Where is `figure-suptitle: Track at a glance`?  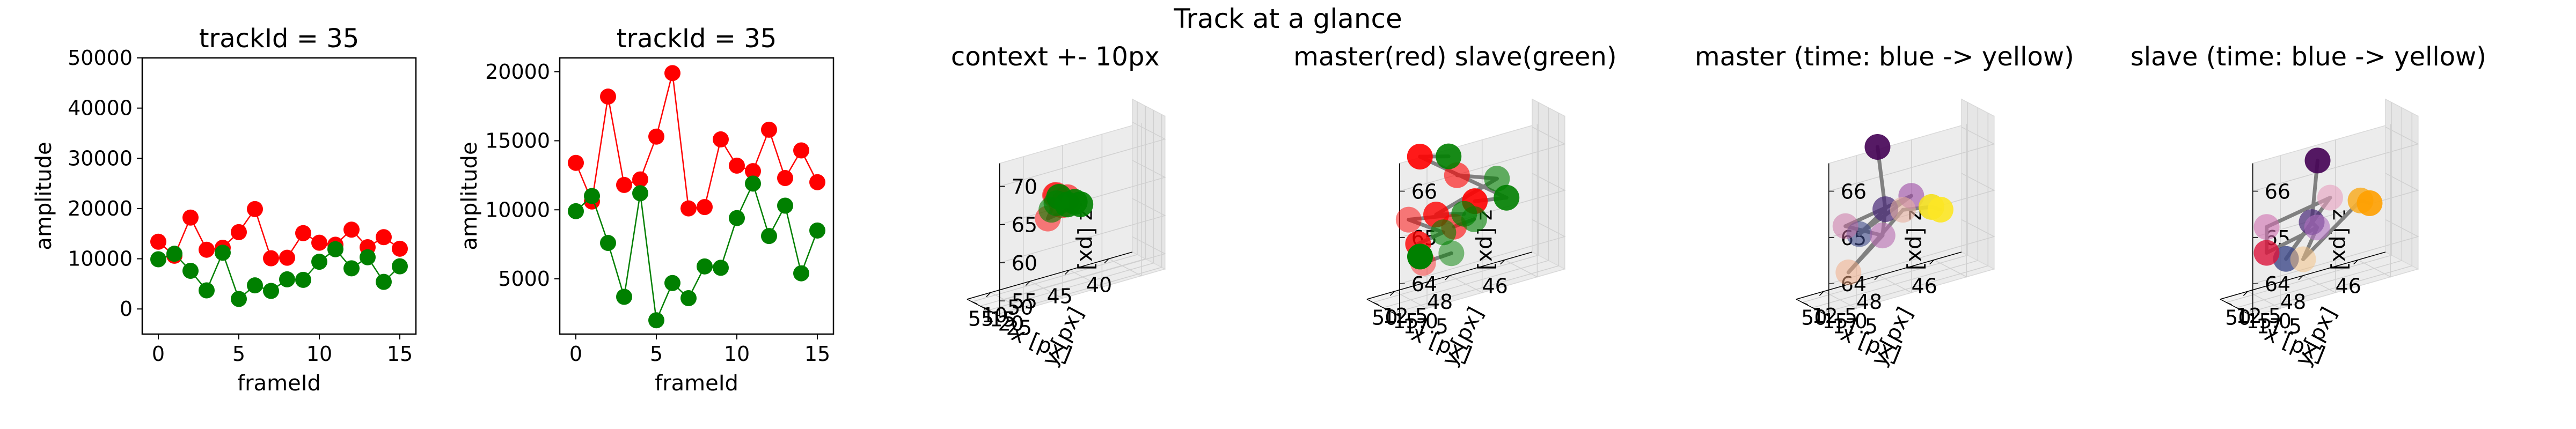
figure-suptitle: Track at a glance is located at coordinates (1287, 18).